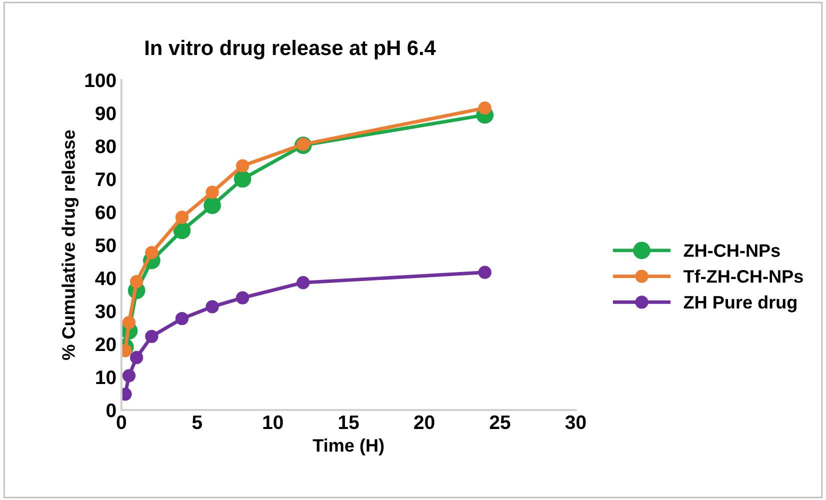 Image resolution: width=826 pixels, height=500 pixels. Describe the element at coordinates (197, 423) in the screenshot. I see `x-tick-label: 5` at that location.